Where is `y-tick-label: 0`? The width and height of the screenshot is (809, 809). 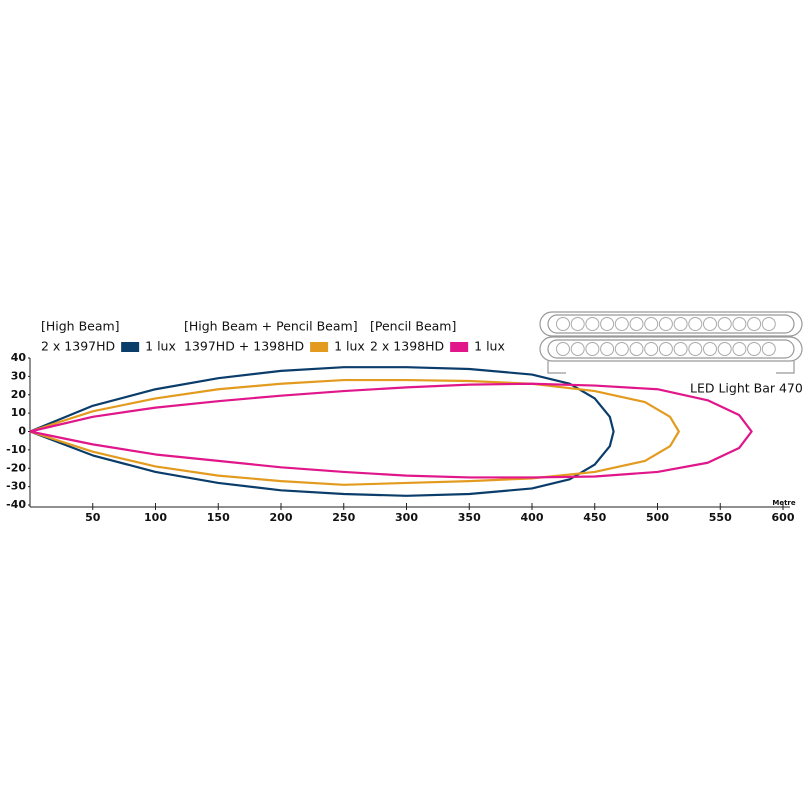
y-tick-label: 0 is located at coordinates (22, 431).